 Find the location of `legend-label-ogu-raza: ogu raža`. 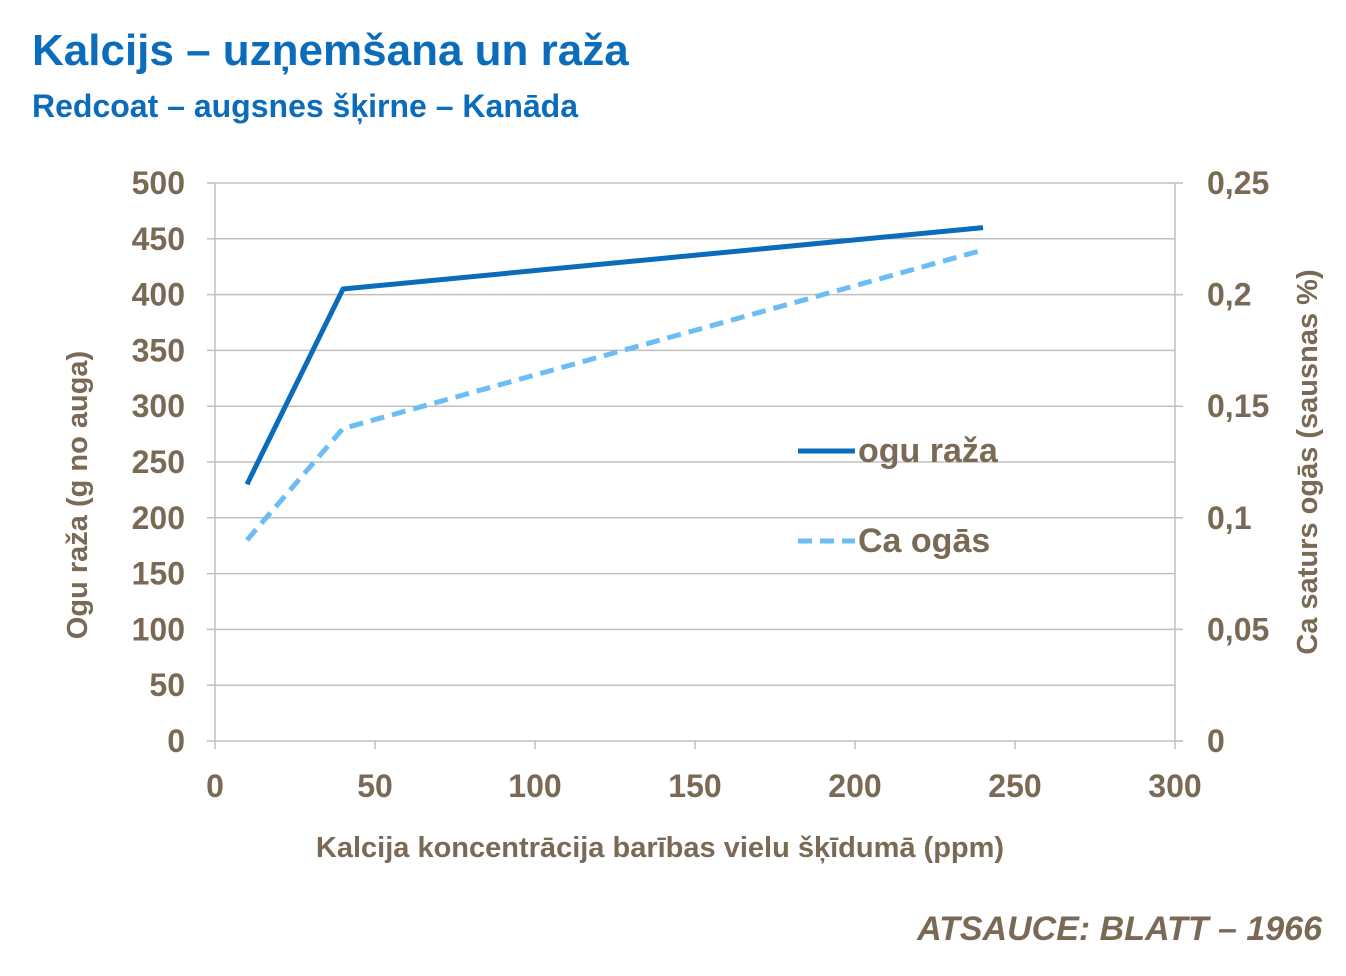

legend-label-ogu-raza: ogu raža is located at coordinates (928, 451).